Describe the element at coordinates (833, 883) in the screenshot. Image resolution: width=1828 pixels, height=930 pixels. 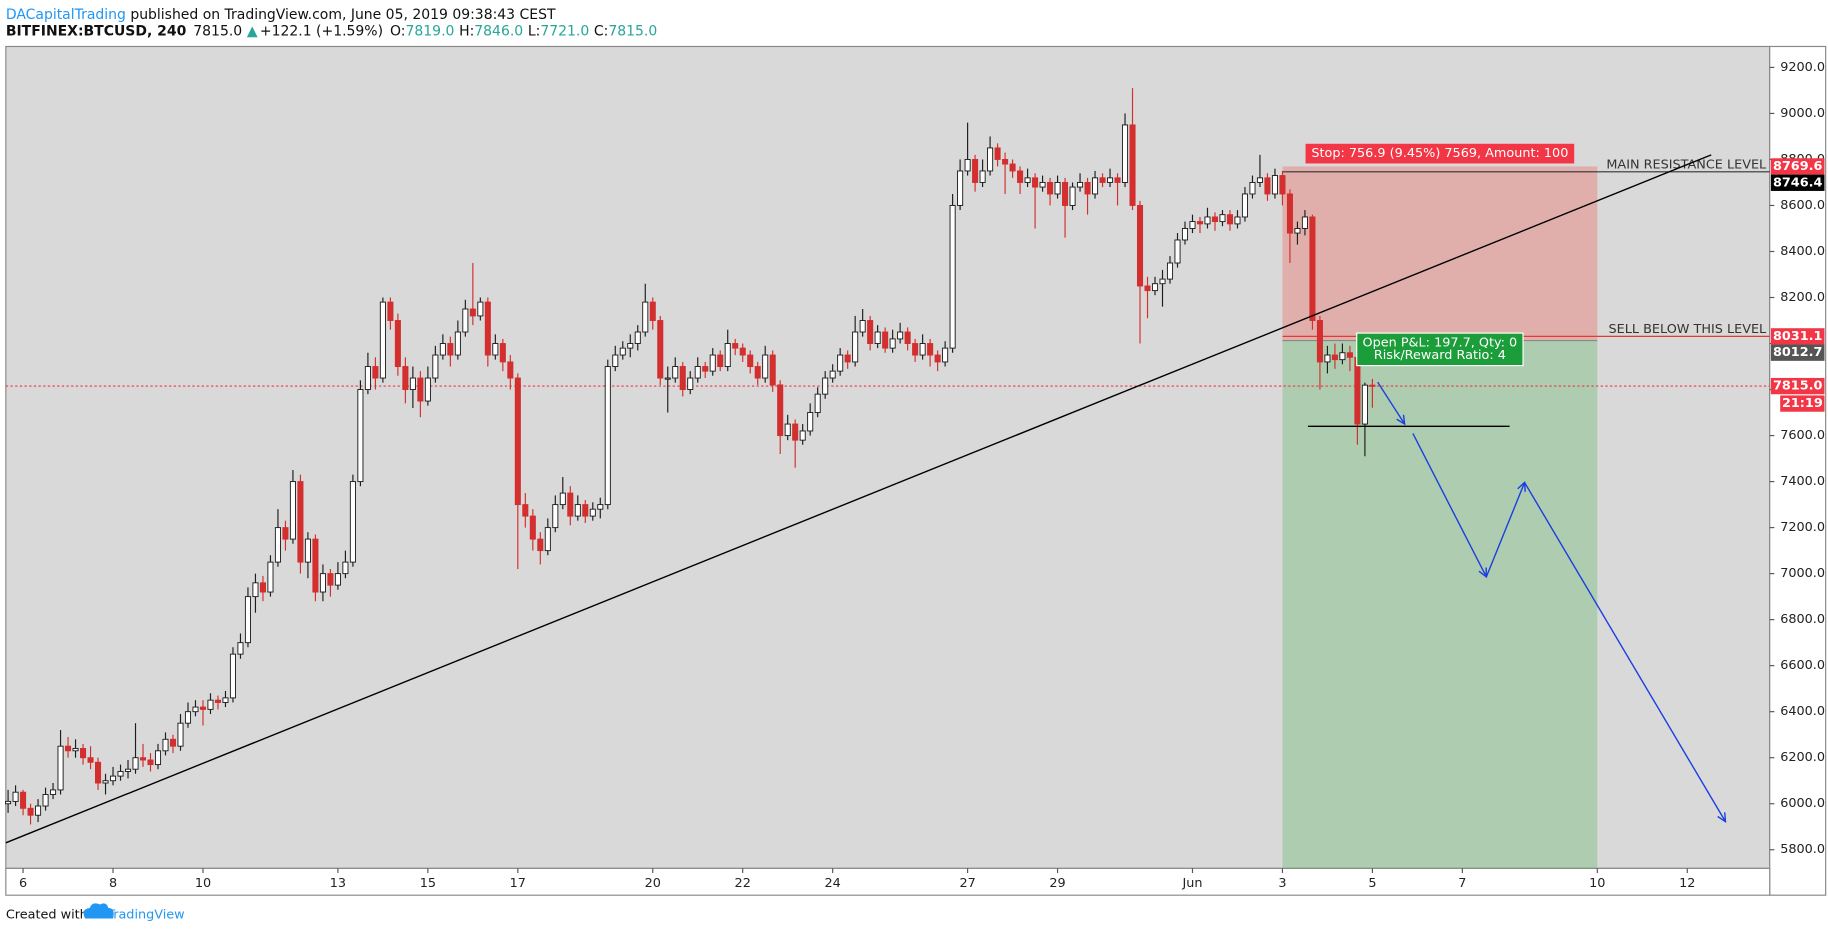
I see `x-tick-label: 24` at that location.